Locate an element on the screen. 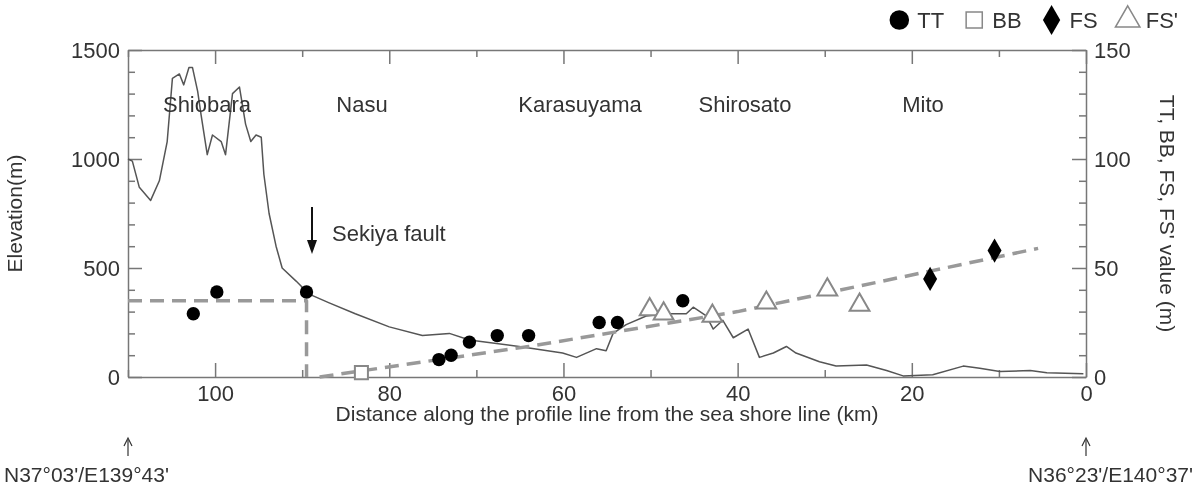 The height and width of the screenshot is (499, 1197). y-axis-title: Elevation(m) is located at coordinates (14, 213).